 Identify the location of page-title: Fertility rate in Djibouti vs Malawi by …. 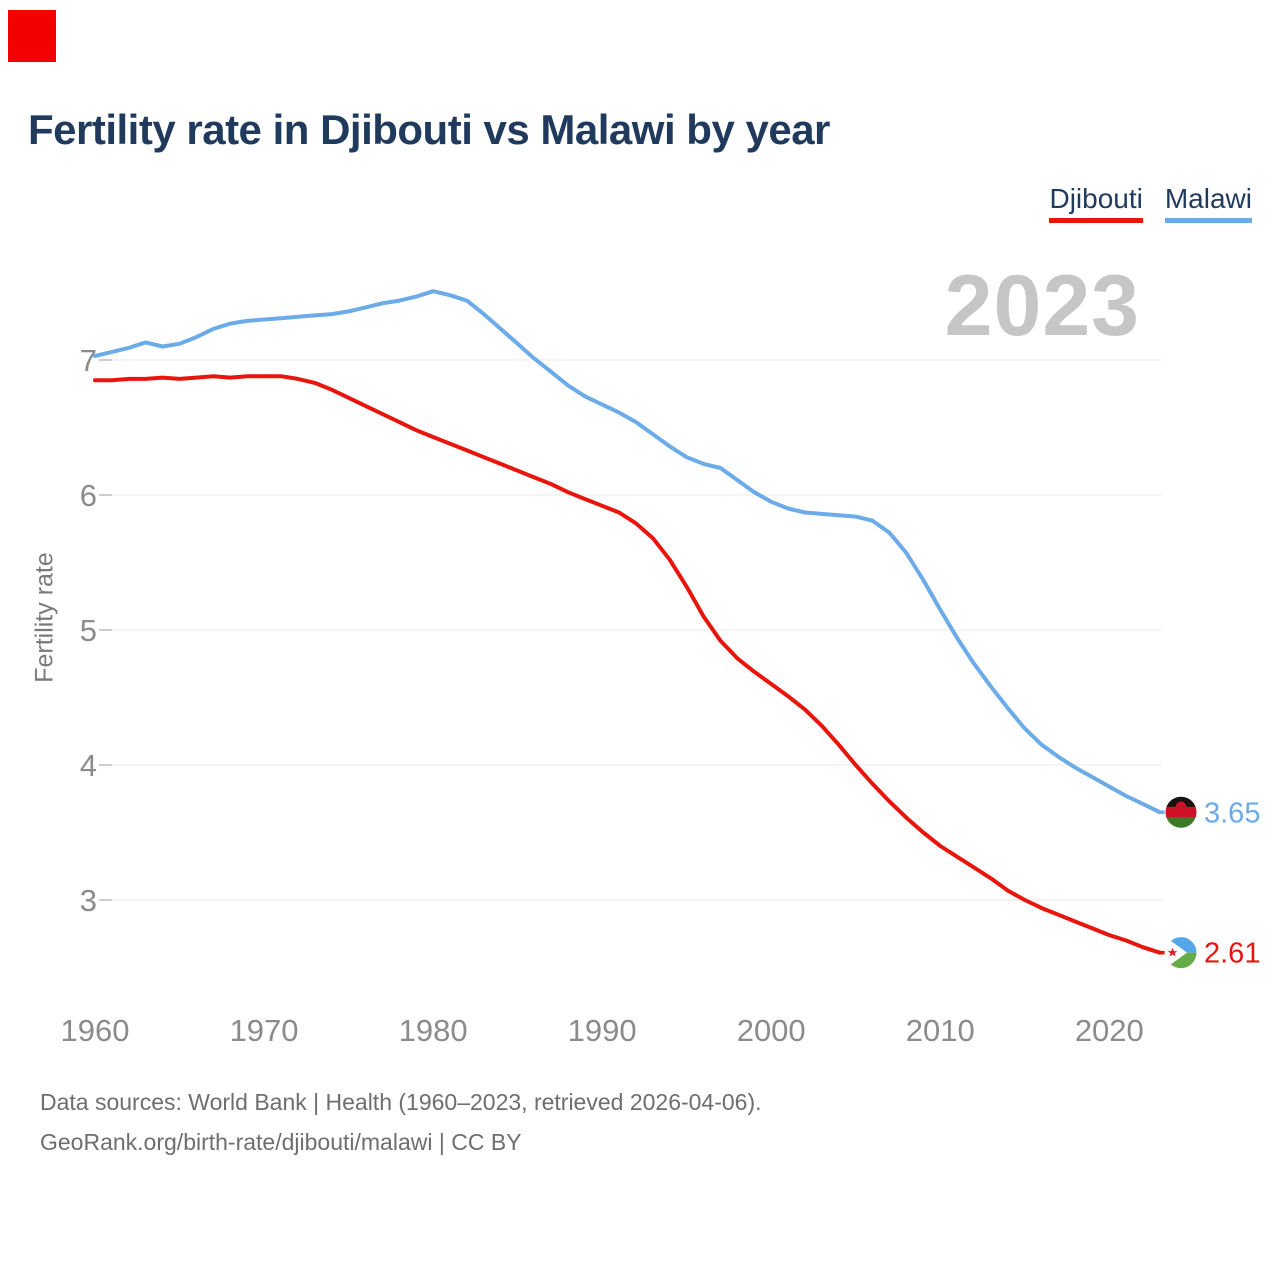
(429, 129).